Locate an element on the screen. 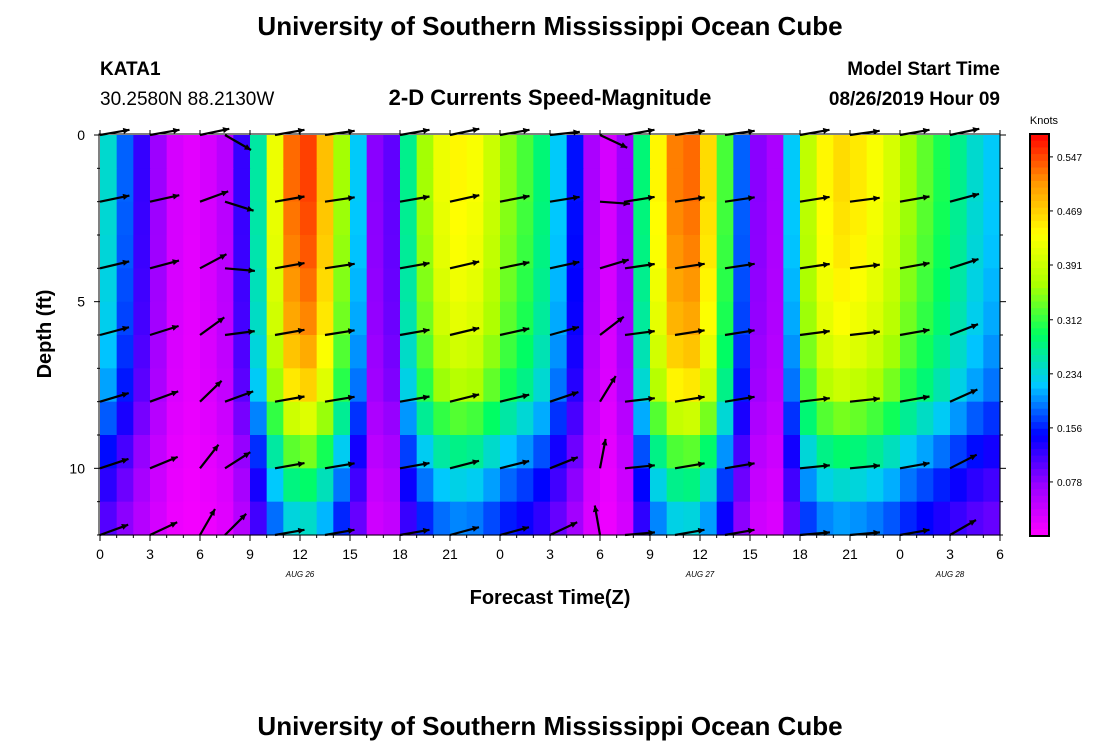 The width and height of the screenshot is (1100, 750). colorbar: 0.547 0.469 0.391 0.312 0.234 0.156 0.078 is located at coordinates (1055, 335).